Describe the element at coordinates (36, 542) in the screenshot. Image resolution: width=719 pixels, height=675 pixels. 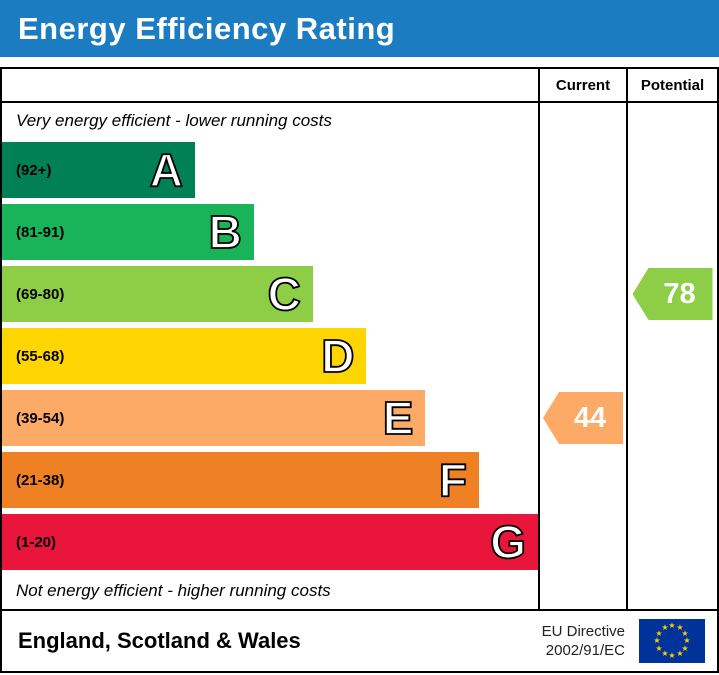
I see `band-range-label: (1-20)` at that location.